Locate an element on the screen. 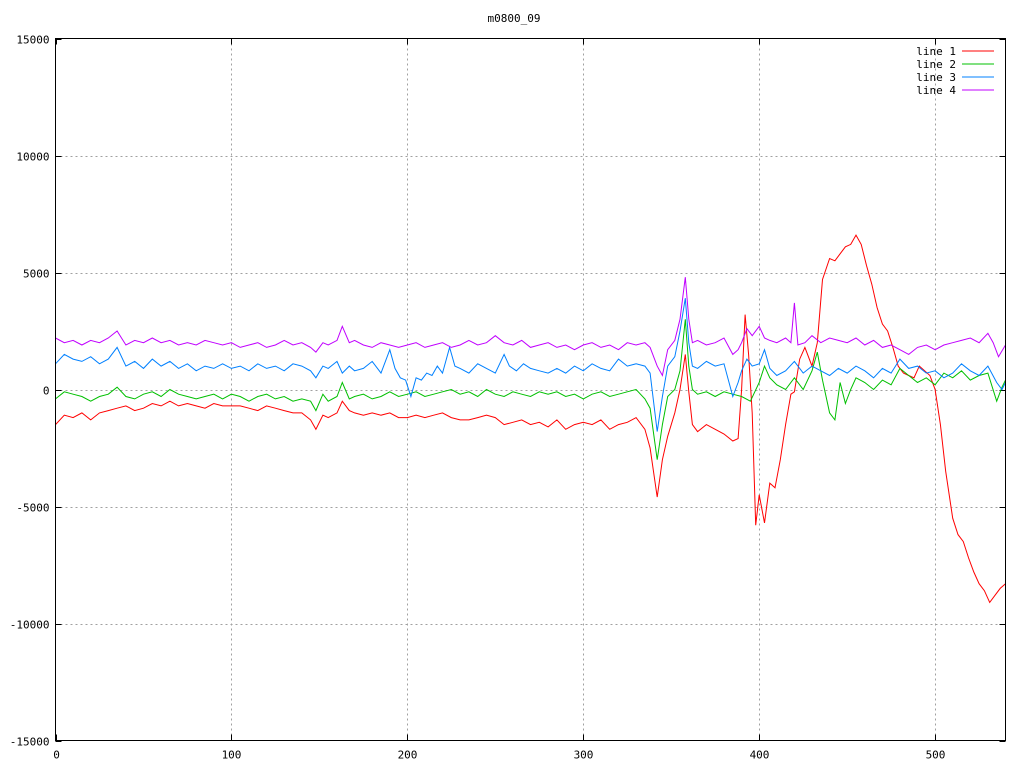  y-tick-label: -15000 is located at coordinates (30, 742).